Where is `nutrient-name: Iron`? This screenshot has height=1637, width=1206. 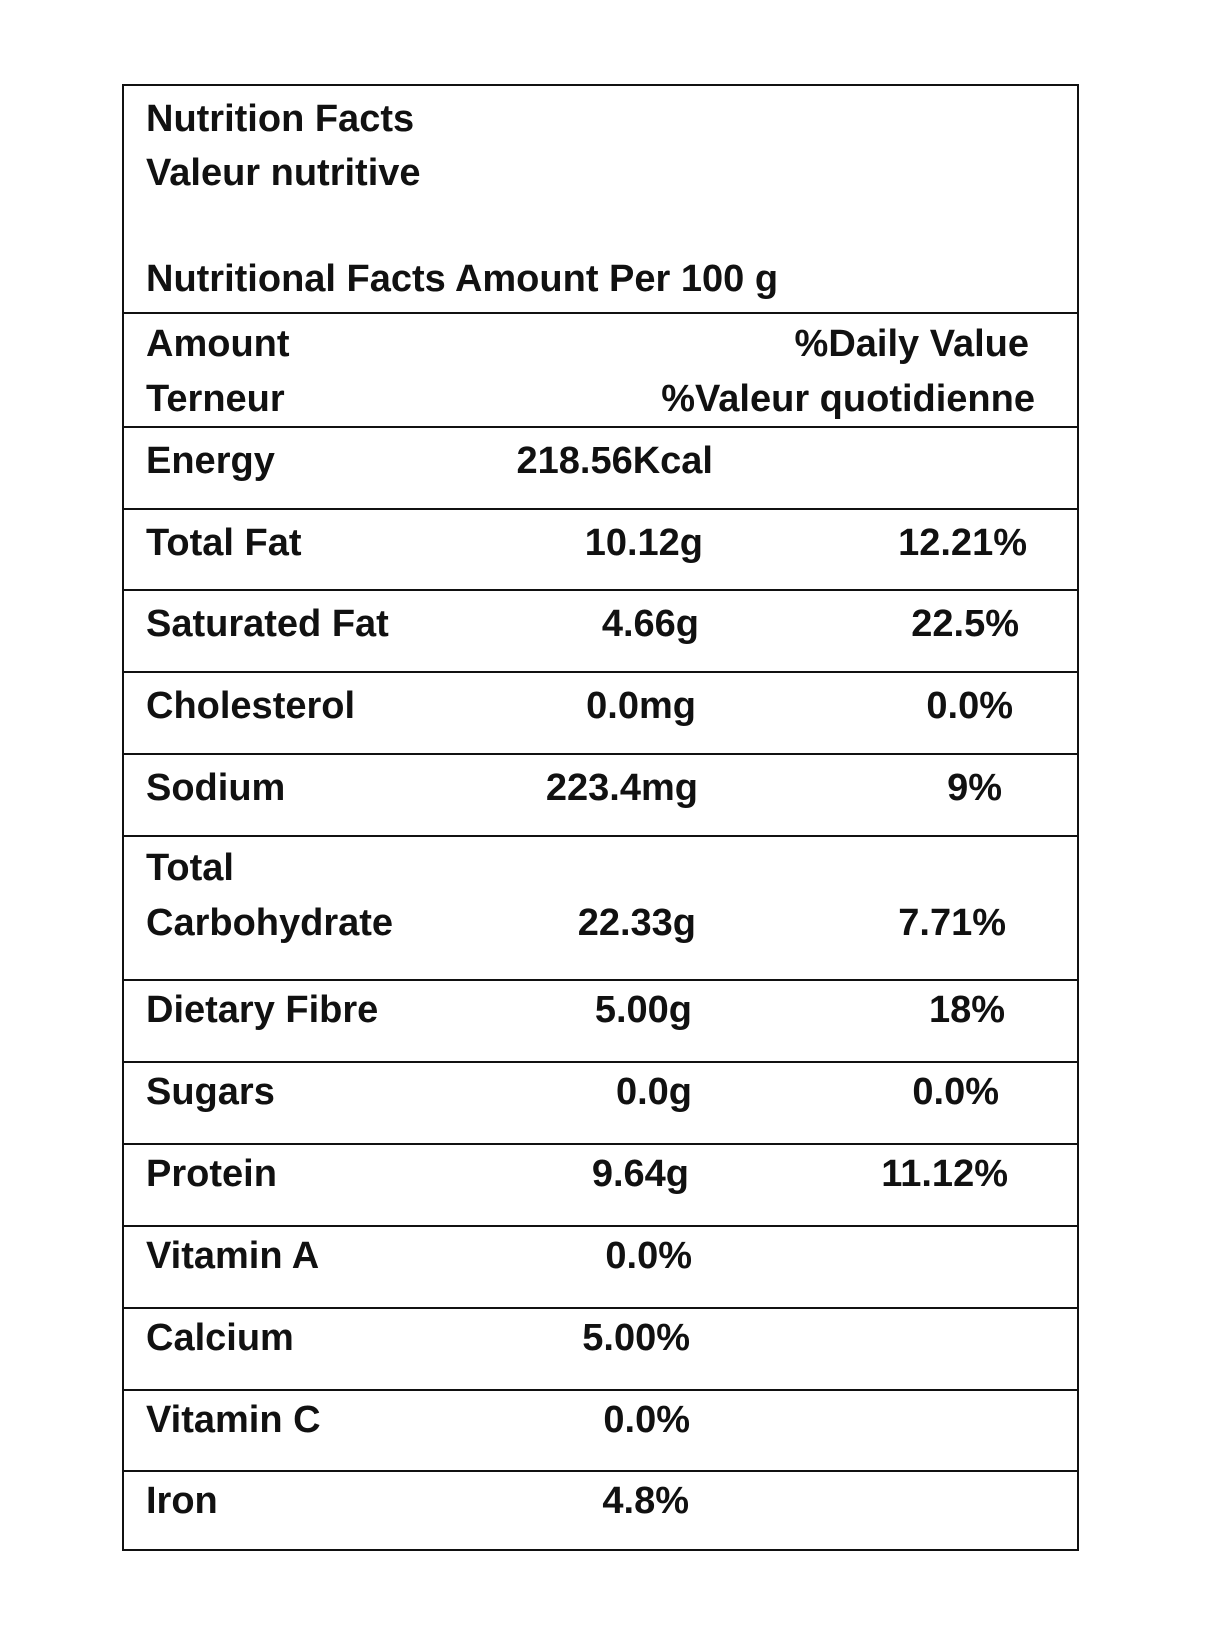 nutrient-name: Iron is located at coordinates (182, 1501).